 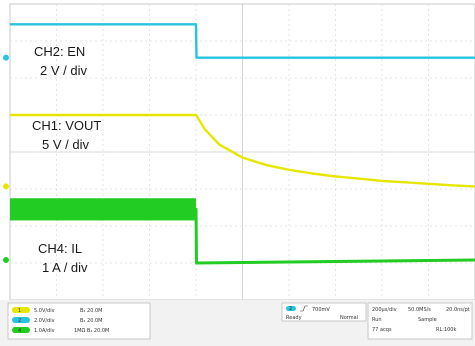 What do you see at coordinates (6, 186) in the screenshot?
I see `ch1-ground-marker` at bounding box center [6, 186].